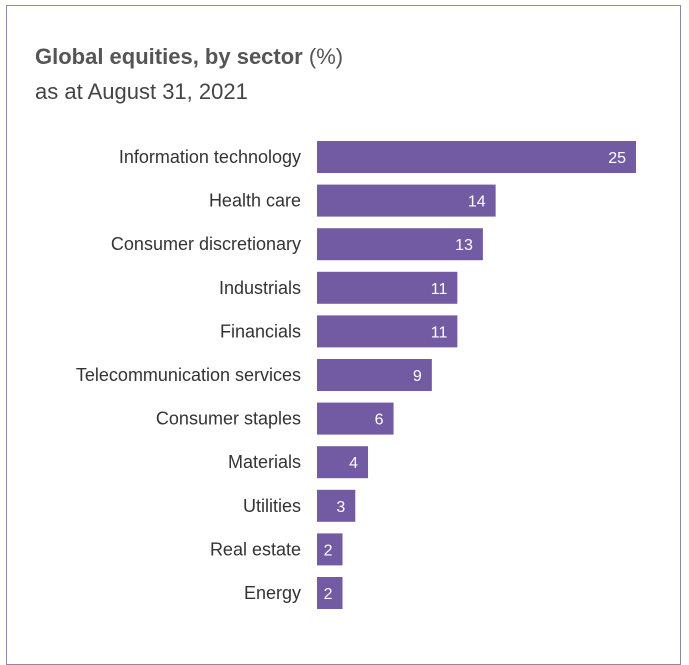  What do you see at coordinates (379, 420) in the screenshot?
I see `value-label: 6` at bounding box center [379, 420].